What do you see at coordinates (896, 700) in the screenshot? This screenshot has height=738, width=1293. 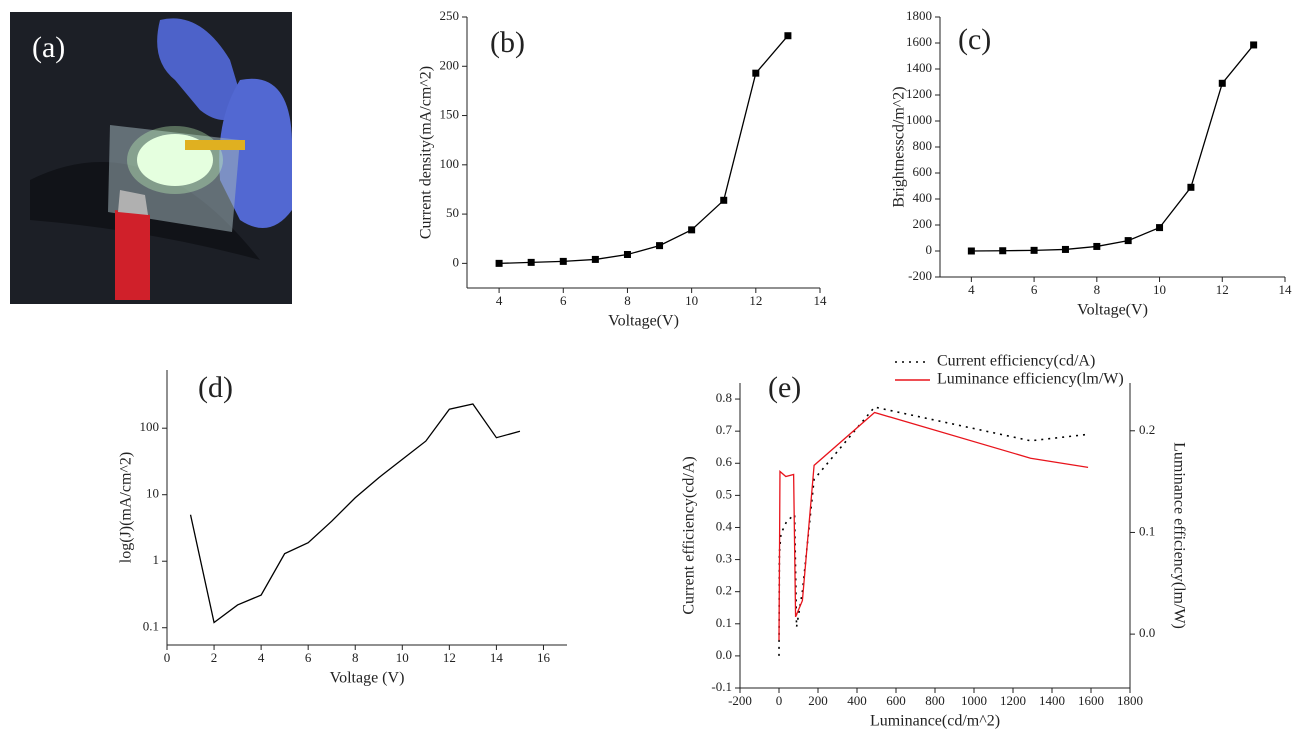 I see `x-tick-label: 600` at bounding box center [896, 700].